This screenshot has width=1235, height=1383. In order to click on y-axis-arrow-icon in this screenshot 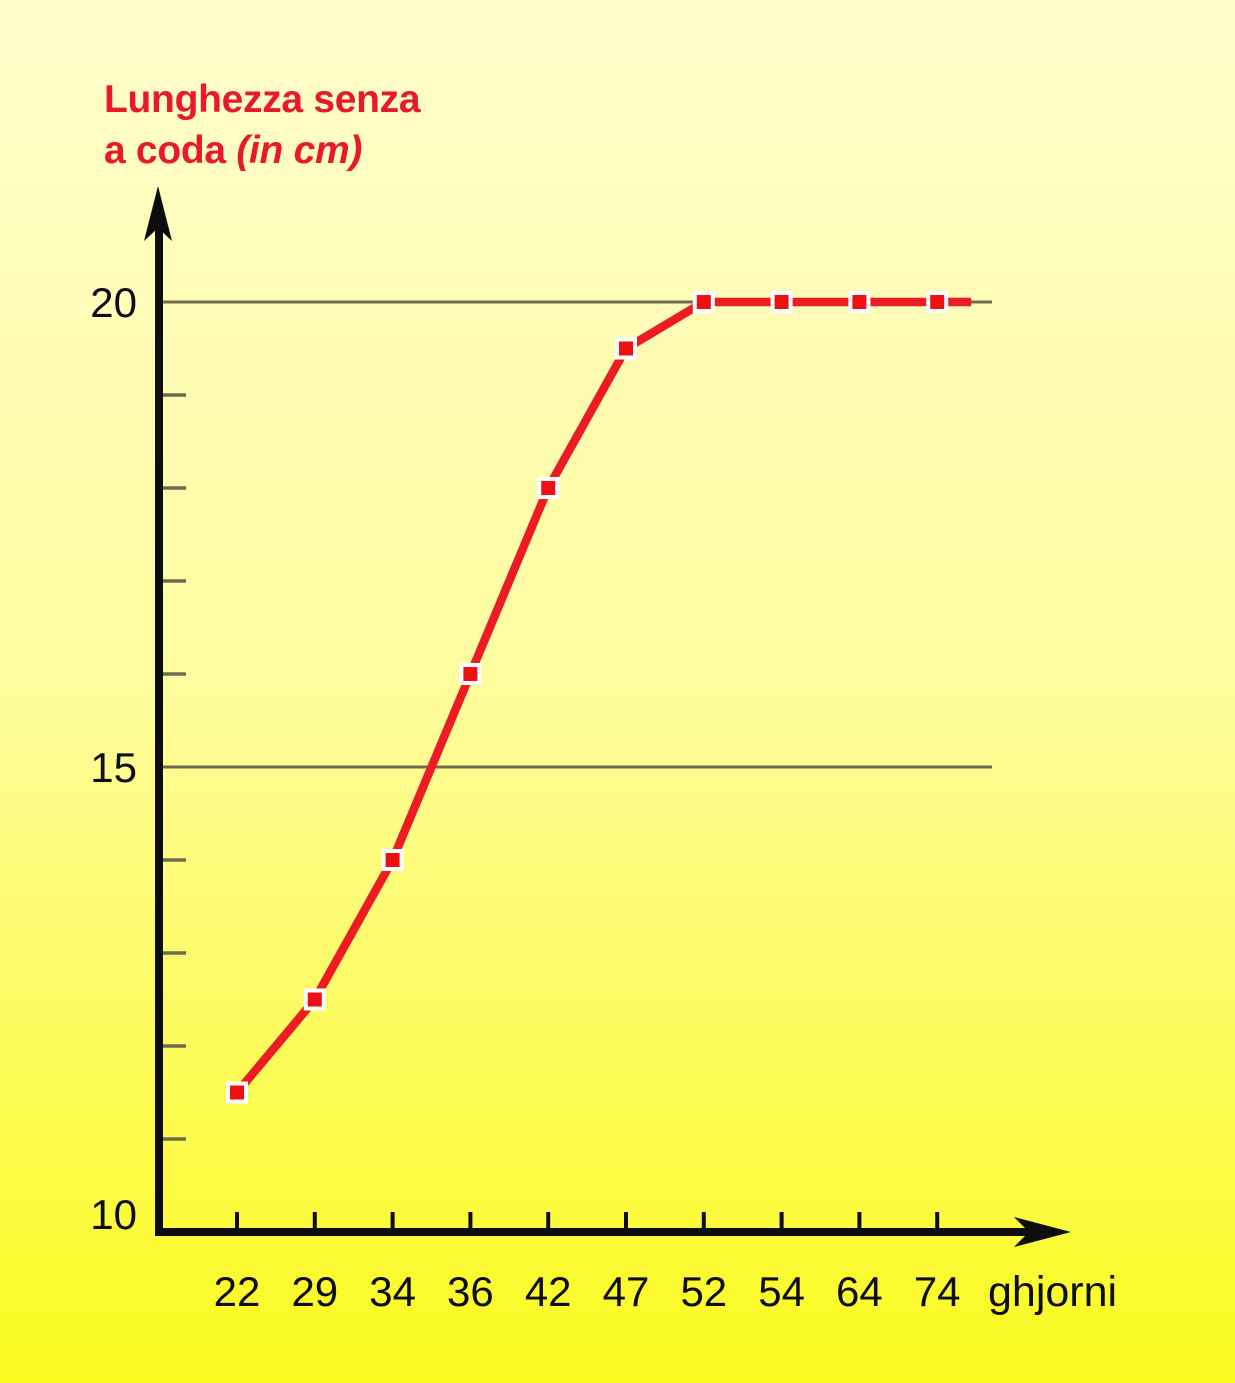, I will do `click(158, 213)`.